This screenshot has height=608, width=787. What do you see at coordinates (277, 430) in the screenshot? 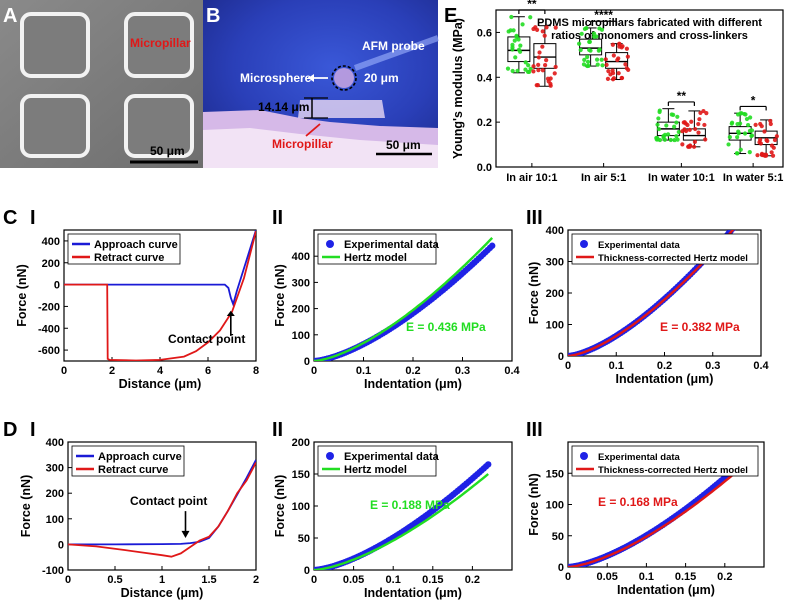
I see `panel-letter-d-ii: II` at bounding box center [277, 430].